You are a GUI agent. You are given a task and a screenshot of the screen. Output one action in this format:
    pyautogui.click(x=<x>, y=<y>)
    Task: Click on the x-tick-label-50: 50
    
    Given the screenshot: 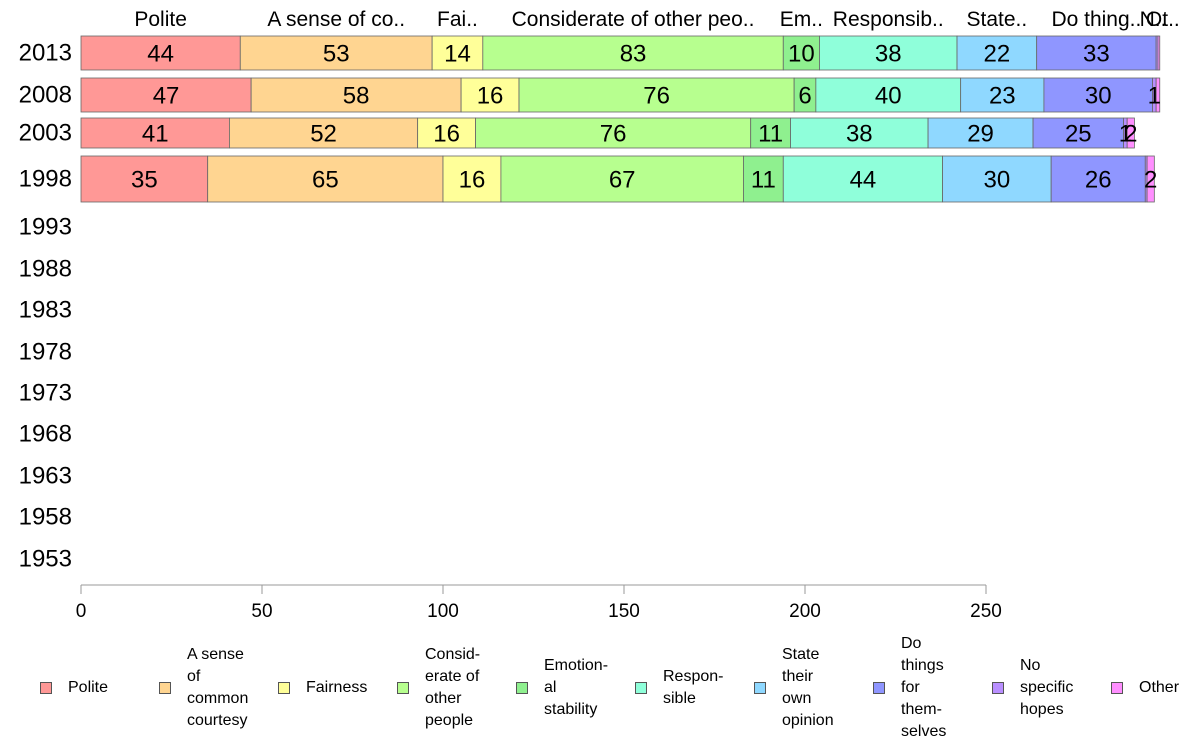 What is the action you would take?
    pyautogui.click(x=261, y=611)
    